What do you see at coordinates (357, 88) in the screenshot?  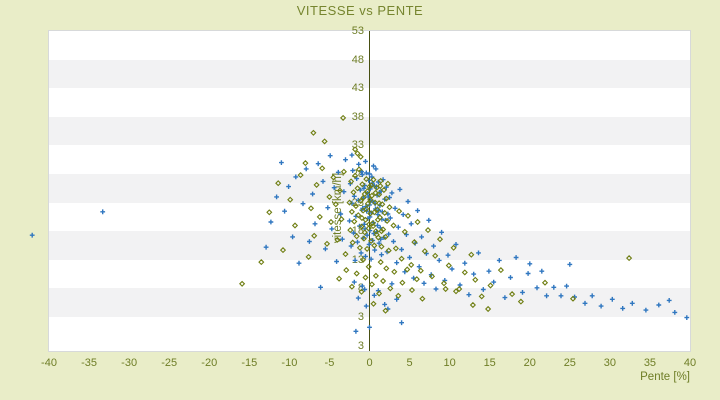 I see `y-tick-label: 43` at bounding box center [357, 88].